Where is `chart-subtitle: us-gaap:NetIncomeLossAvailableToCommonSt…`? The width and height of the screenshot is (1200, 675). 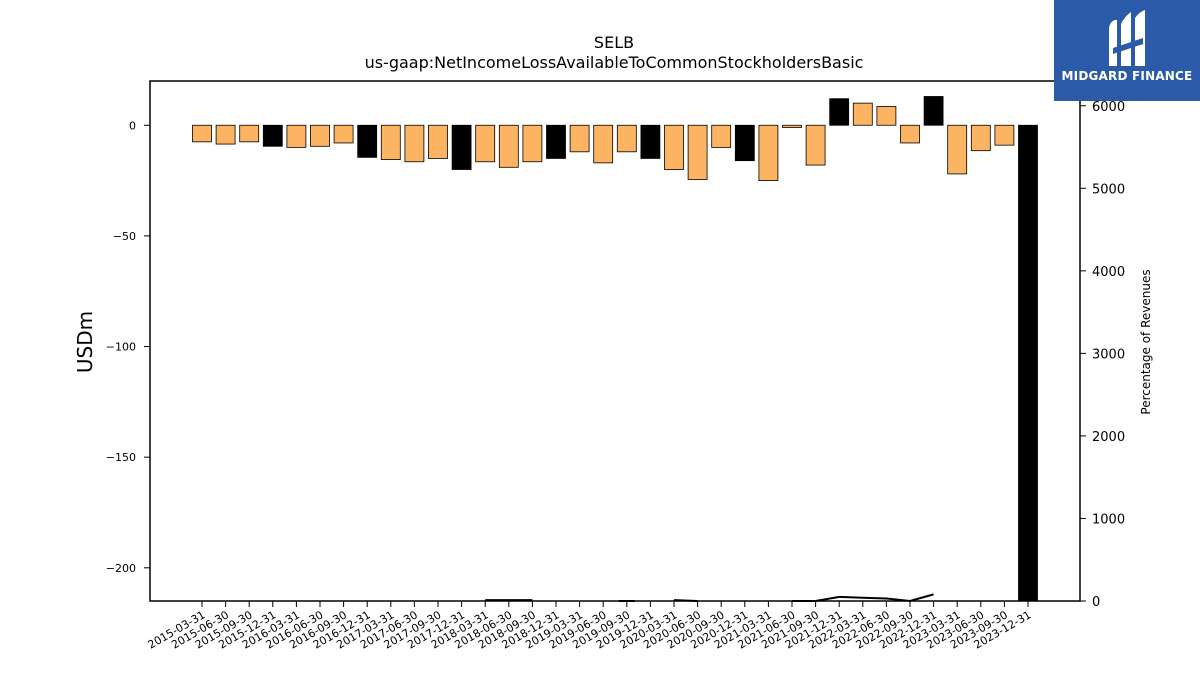 chart-subtitle: us-gaap:NetIncomeLossAvailableToCommonSt… is located at coordinates (614, 62).